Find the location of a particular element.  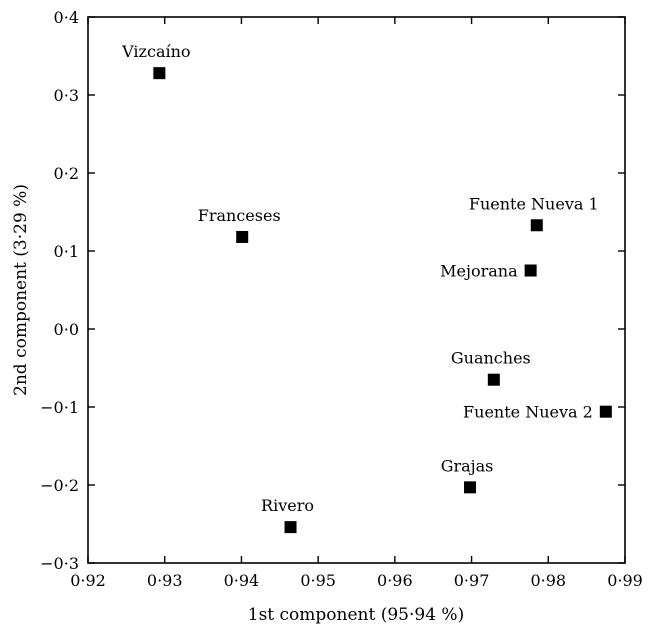

data-point: Fuente Nueva 1 is located at coordinates (534, 213).